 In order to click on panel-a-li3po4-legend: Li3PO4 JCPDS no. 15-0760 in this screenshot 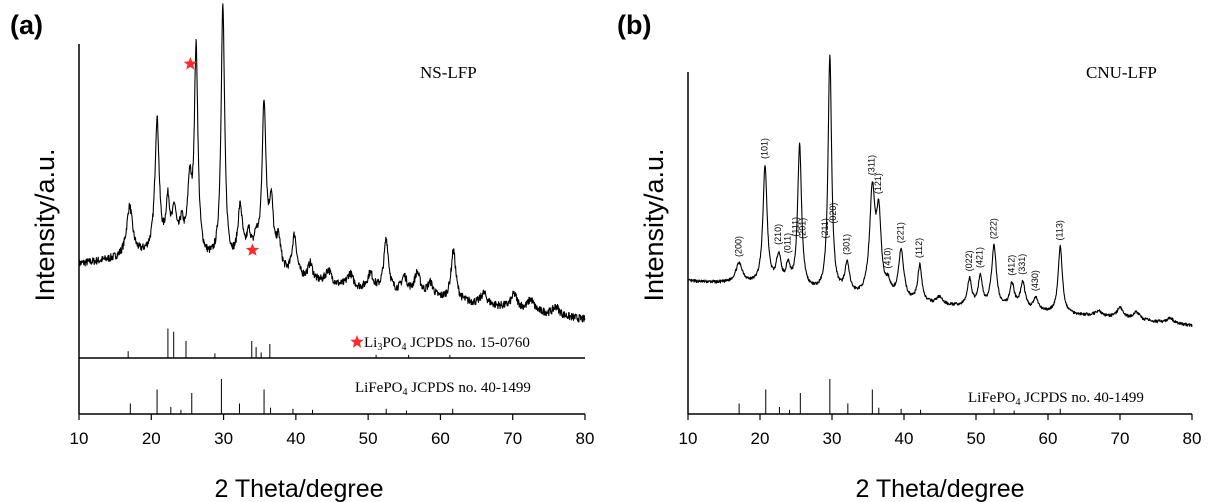, I will do `click(440, 344)`.